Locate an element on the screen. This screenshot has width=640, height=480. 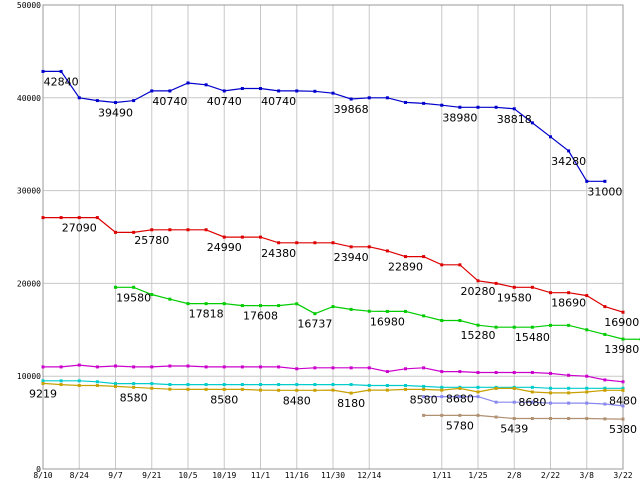
x-tick-label: 10/19 is located at coordinates (224, 475).